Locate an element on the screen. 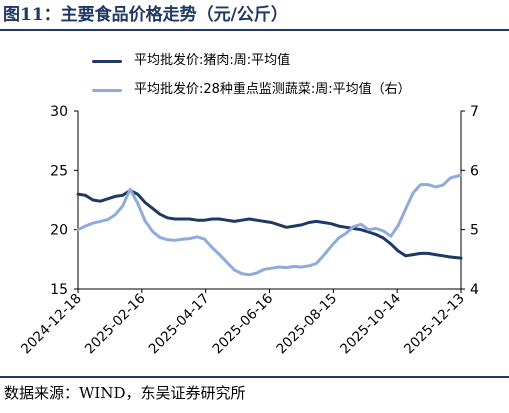  y-right-tick-label: 7 is located at coordinates (474, 112).